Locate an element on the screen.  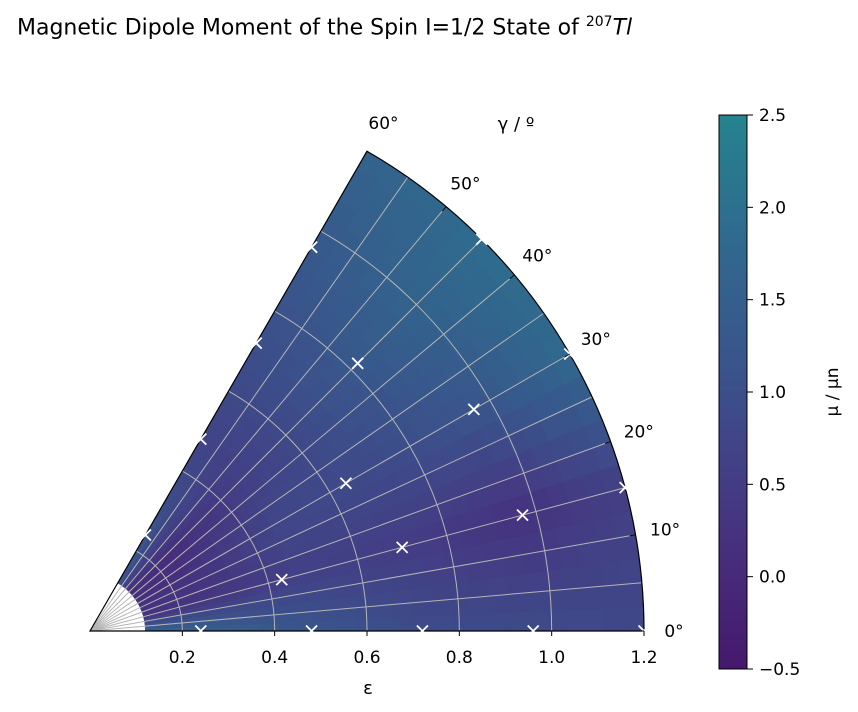
colorbar-tick-label: 1.0 is located at coordinates (772, 393).